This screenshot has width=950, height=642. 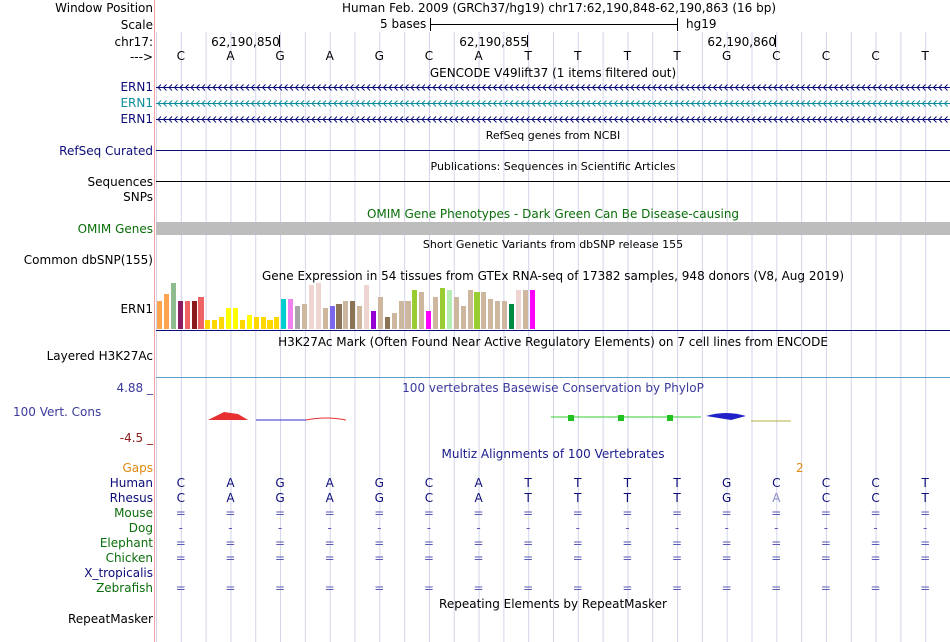 I want to click on sequences-line, so click(x=553, y=181).